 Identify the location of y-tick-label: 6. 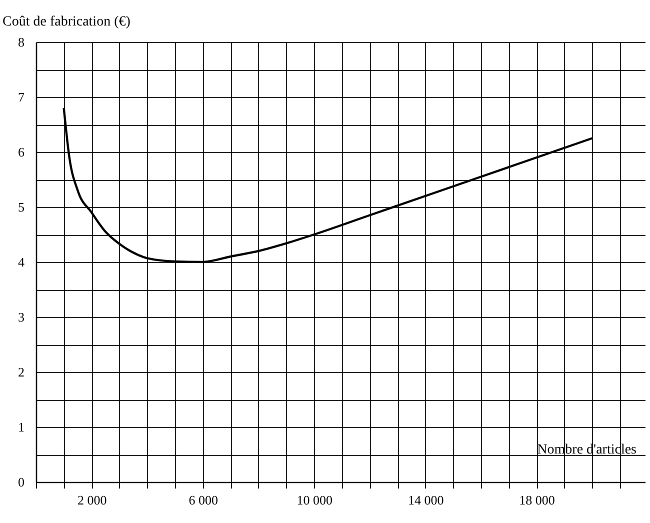
(21, 152).